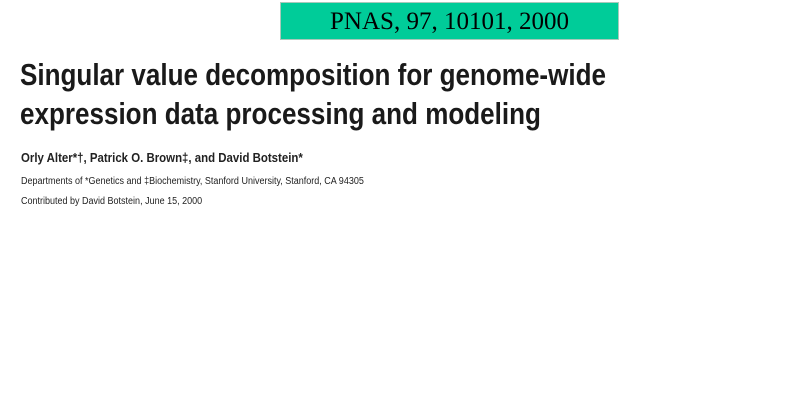 The image size is (788, 407). What do you see at coordinates (280, 113) in the screenshot?
I see `title-line: expression data processing and modeling` at bounding box center [280, 113].